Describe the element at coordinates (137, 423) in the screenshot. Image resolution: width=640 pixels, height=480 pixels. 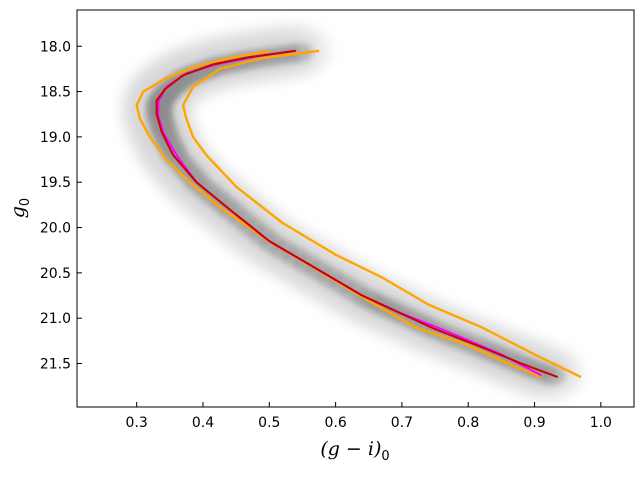
I see `x-tick-label: 0.3` at that location.